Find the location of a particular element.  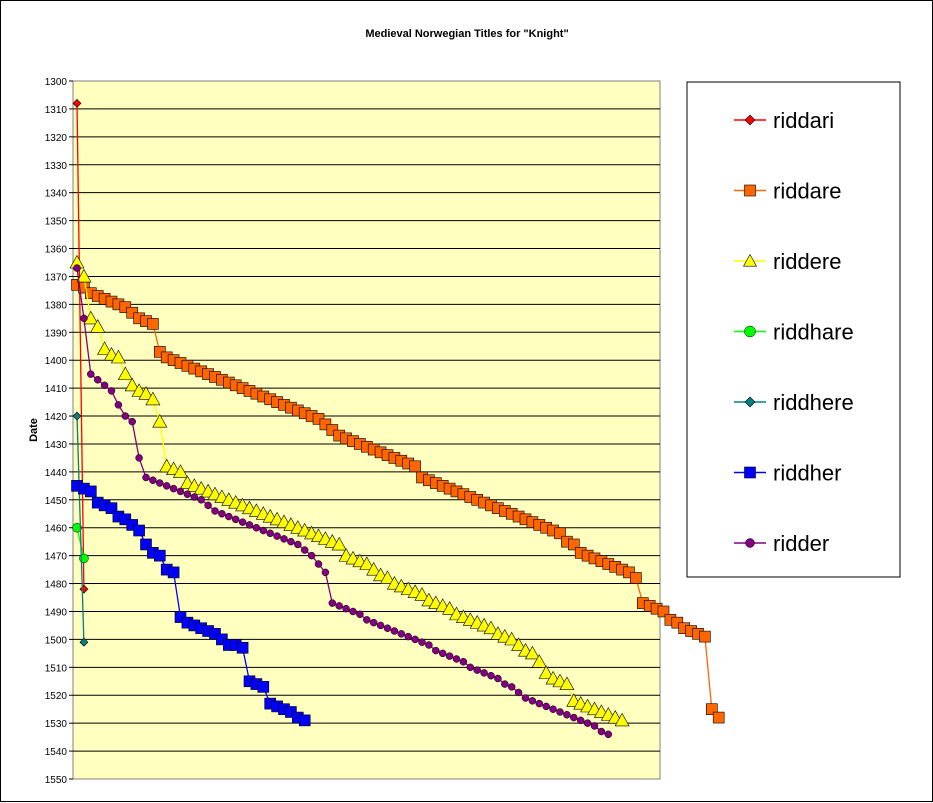

legend-item-riddher: riddher is located at coordinates (787, 473).